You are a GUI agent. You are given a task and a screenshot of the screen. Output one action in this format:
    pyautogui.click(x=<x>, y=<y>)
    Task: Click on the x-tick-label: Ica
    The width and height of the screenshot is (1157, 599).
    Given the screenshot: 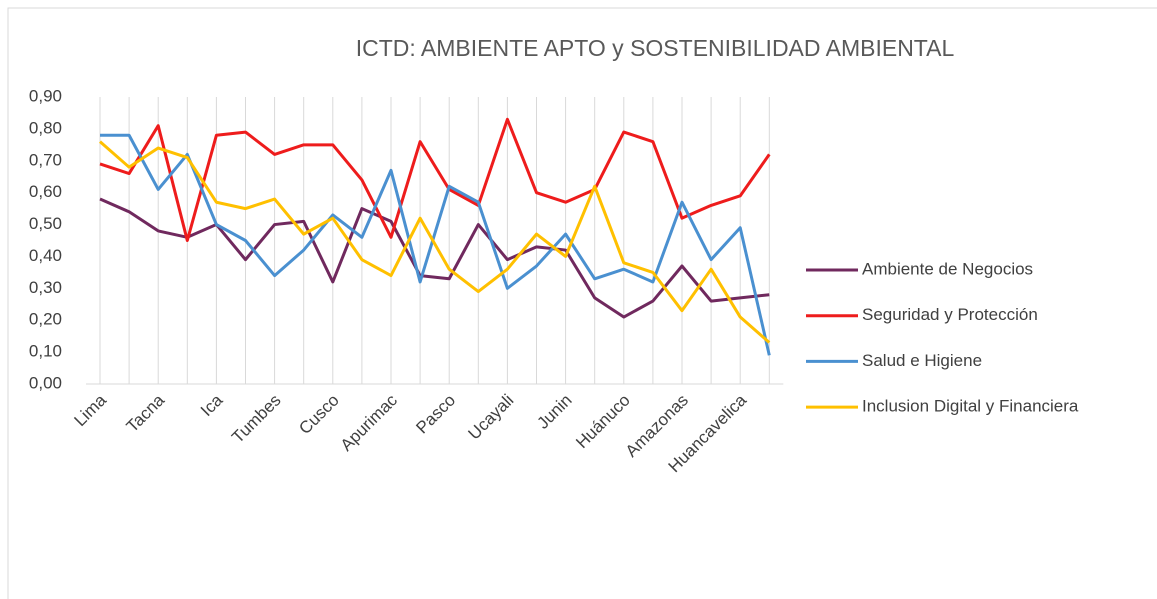 What is the action you would take?
    pyautogui.click(x=212, y=405)
    